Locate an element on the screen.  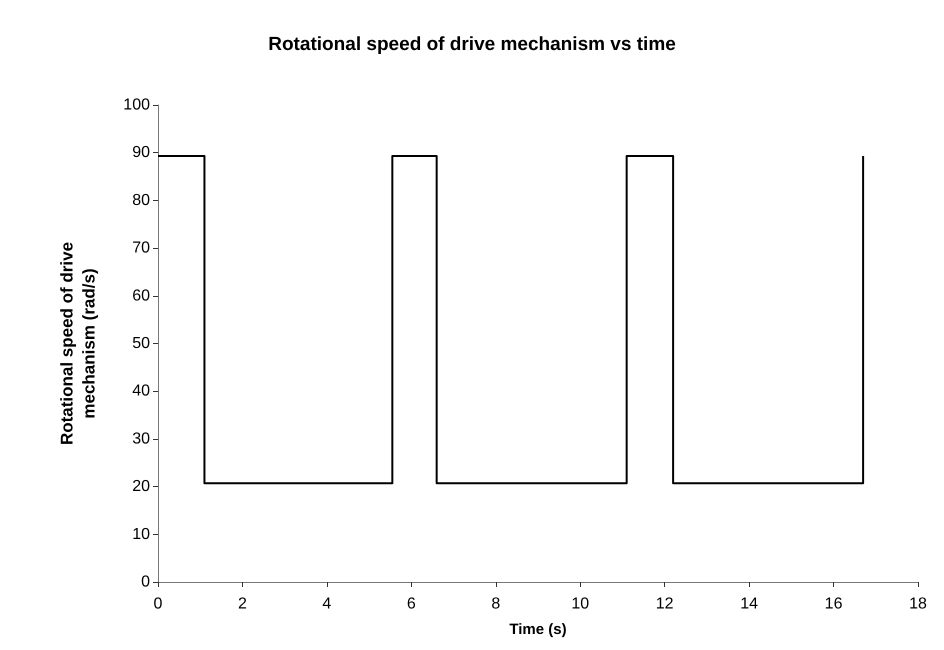
y-tick-label: 30 is located at coordinates (141, 439).